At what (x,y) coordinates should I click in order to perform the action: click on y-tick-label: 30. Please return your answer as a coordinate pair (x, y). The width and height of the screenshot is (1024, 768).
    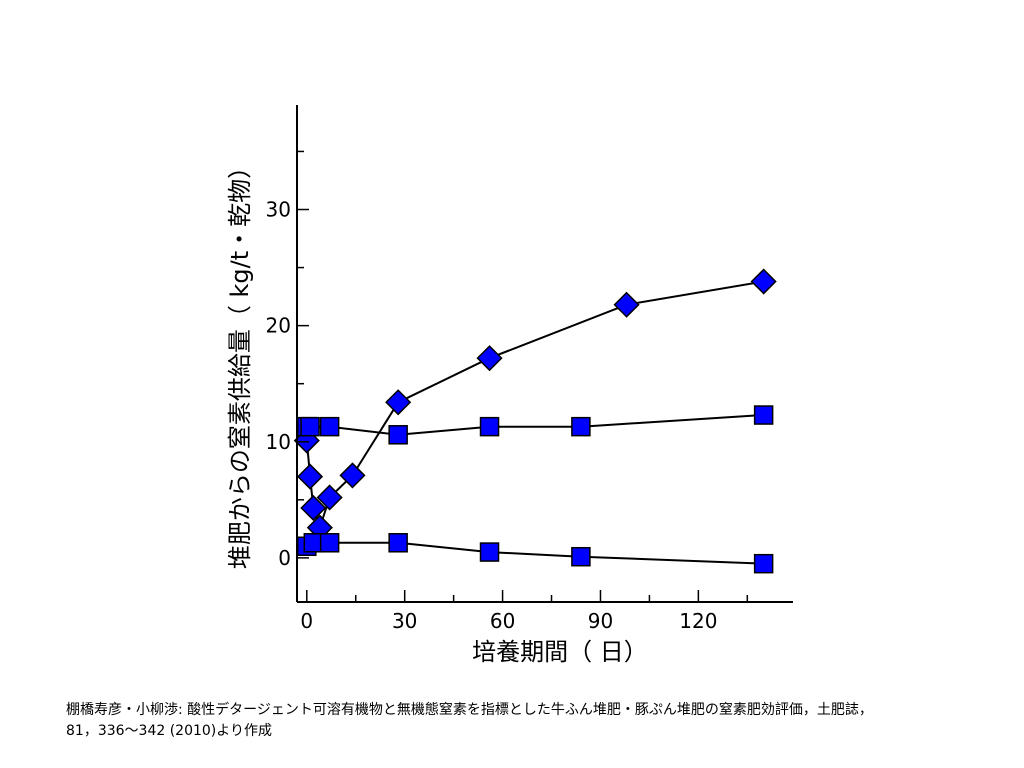
    Looking at the image, I should click on (278, 210).